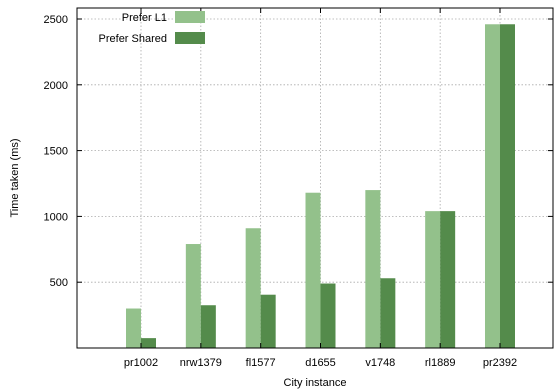 The width and height of the screenshot is (555, 392). I want to click on x-tick-label: pr2392, so click(500, 363).